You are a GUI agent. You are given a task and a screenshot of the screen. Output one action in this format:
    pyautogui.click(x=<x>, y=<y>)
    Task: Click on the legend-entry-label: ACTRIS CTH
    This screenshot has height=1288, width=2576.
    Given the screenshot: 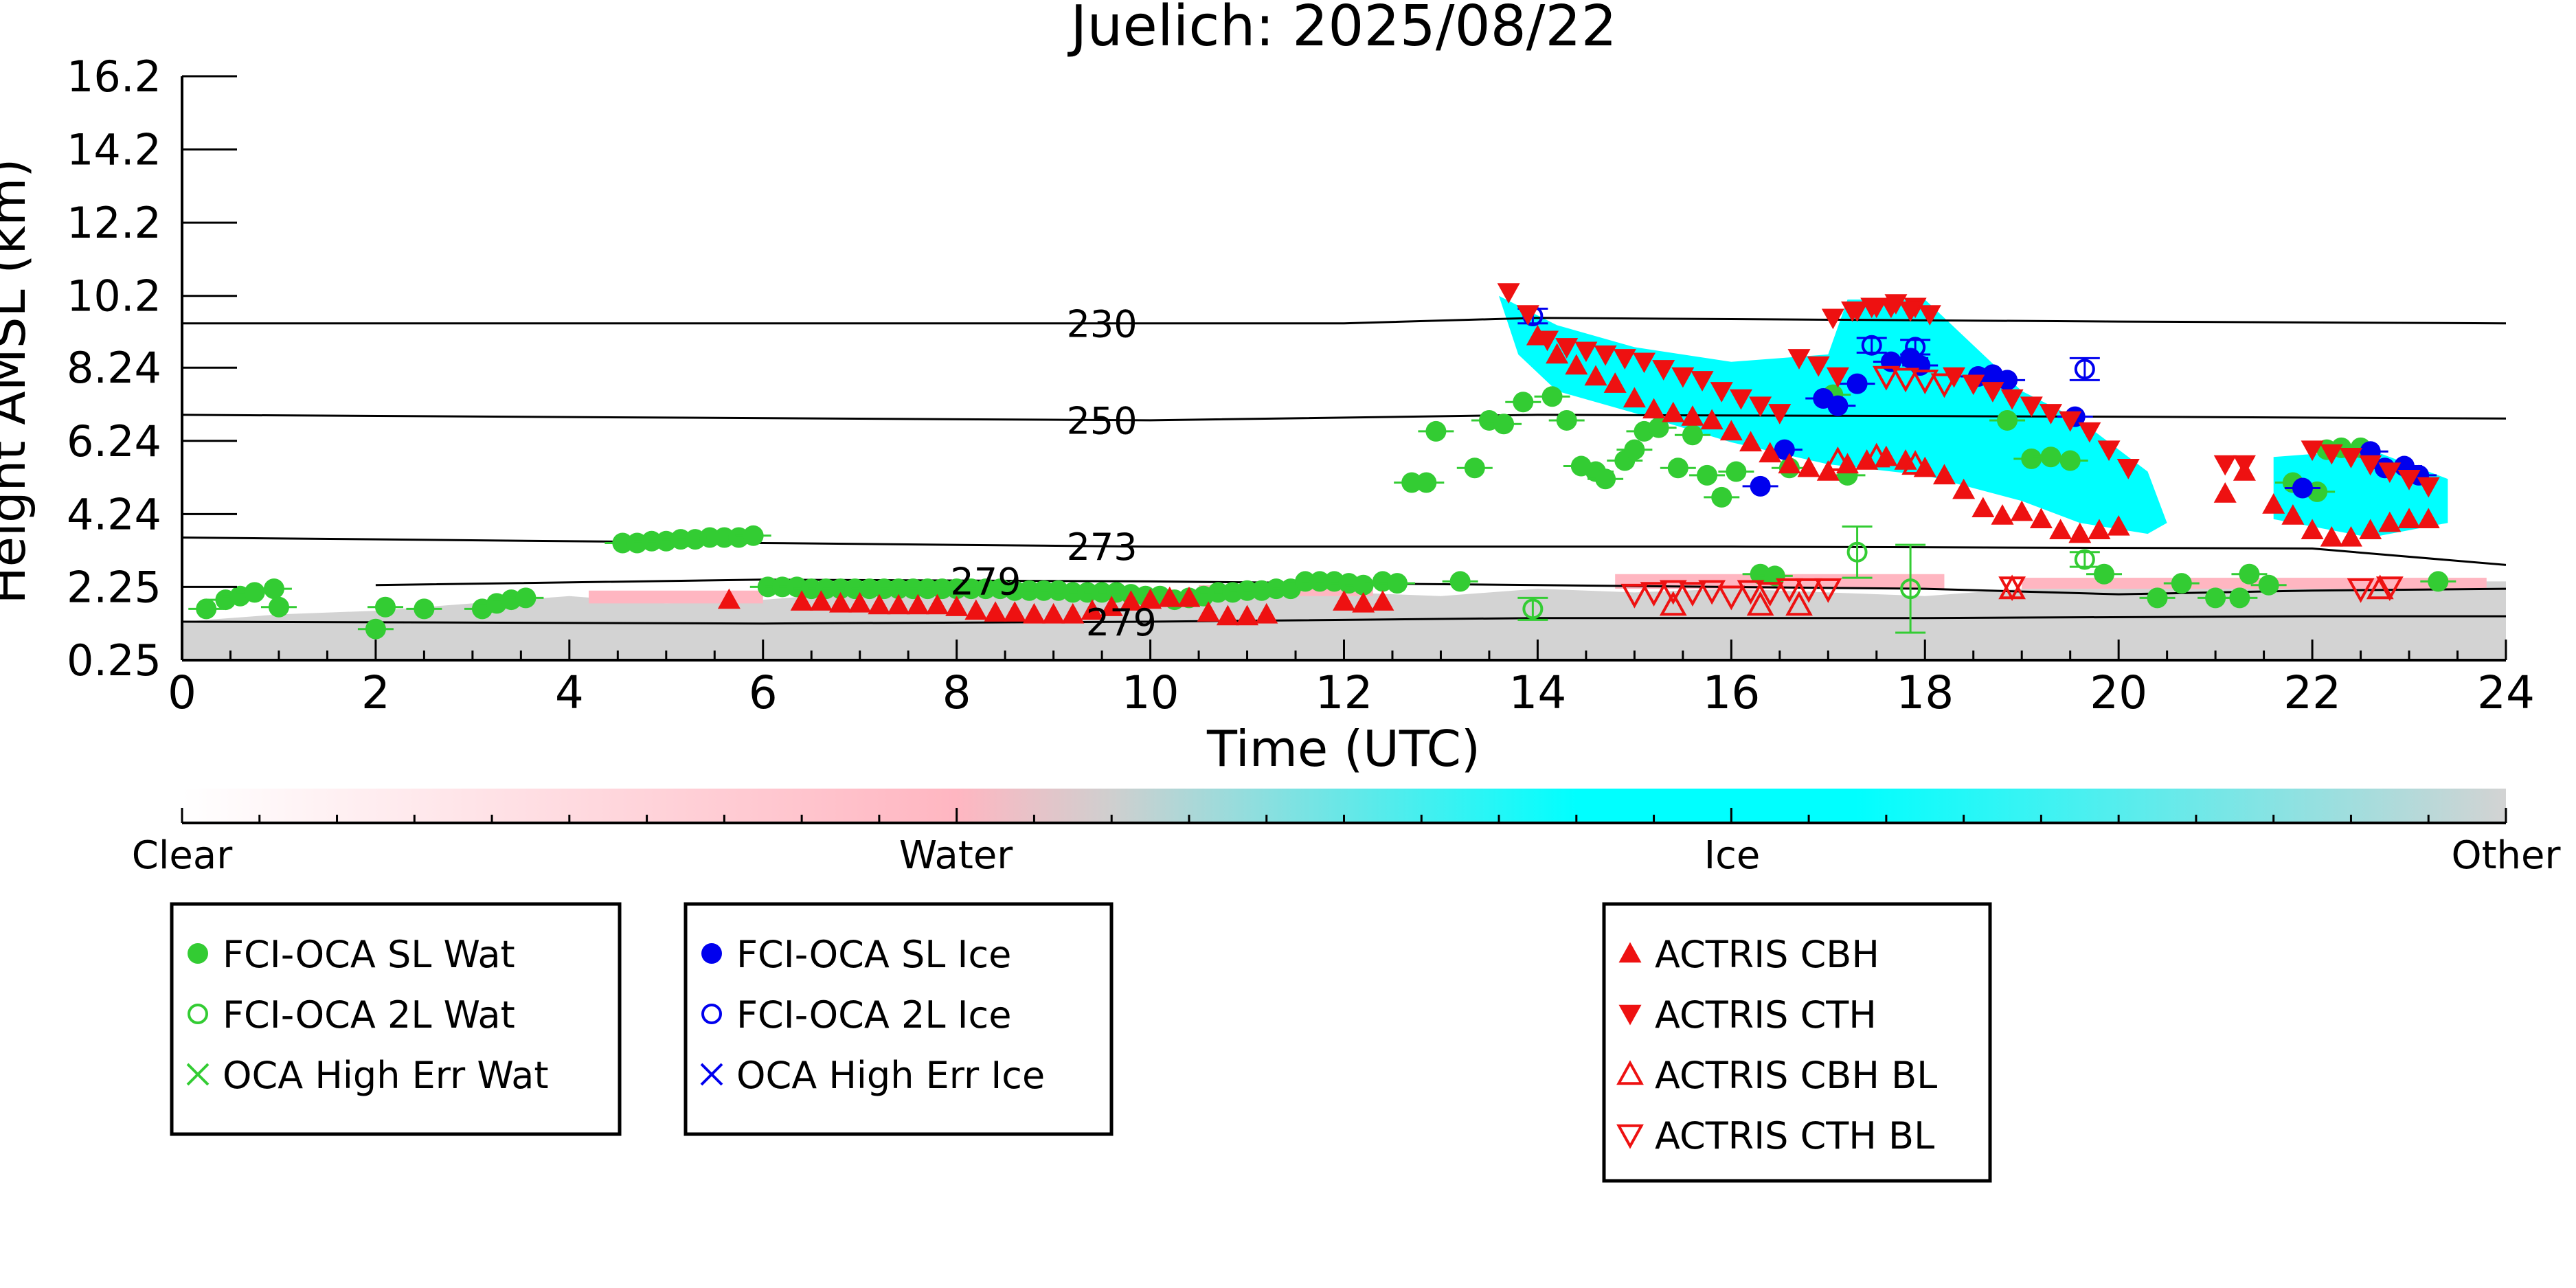 What is the action you would take?
    pyautogui.click(x=1766, y=1015)
    